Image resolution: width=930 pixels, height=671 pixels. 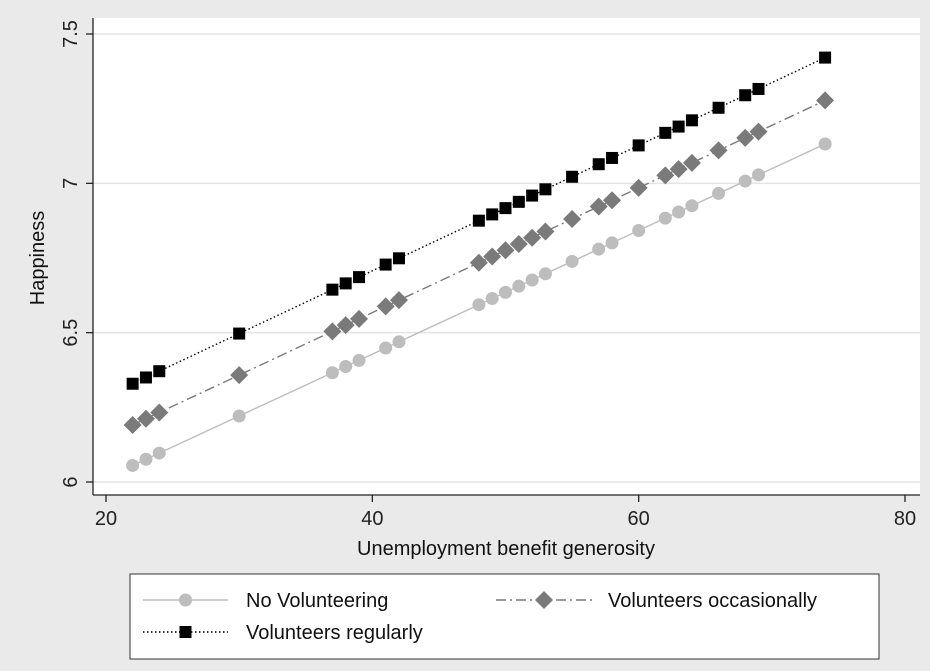 I want to click on legend-item: Volunteers regularly, so click(x=283, y=633).